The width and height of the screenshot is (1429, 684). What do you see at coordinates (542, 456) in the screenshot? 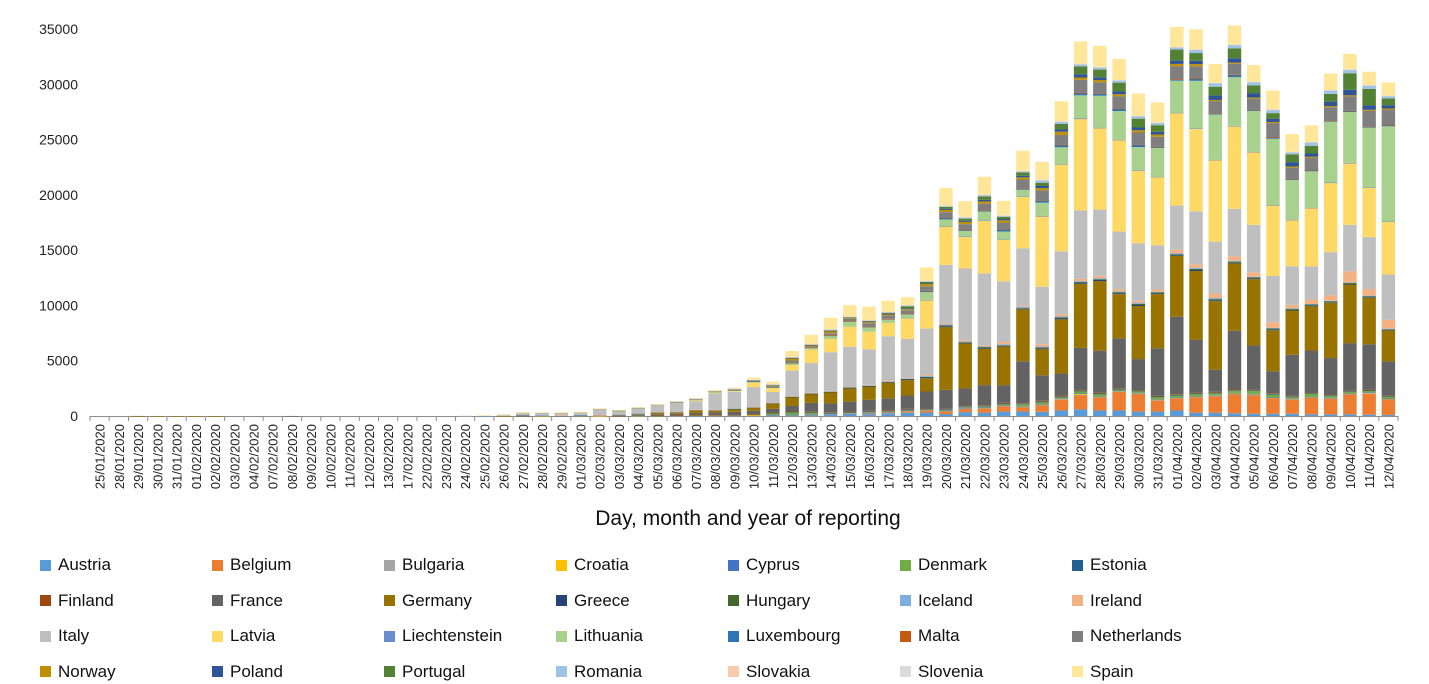
I see `x-tick-label: 28/02/2020` at bounding box center [542, 456].